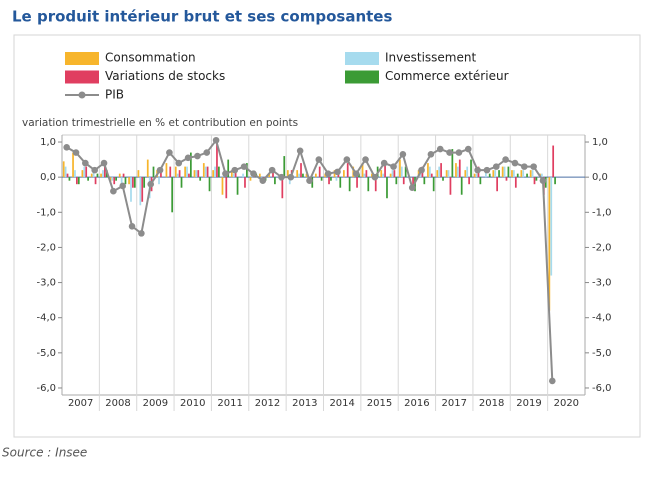  What do you see at coordinates (304, 403) in the screenshot?
I see `x-tick-label: 2013` at bounding box center [304, 403].